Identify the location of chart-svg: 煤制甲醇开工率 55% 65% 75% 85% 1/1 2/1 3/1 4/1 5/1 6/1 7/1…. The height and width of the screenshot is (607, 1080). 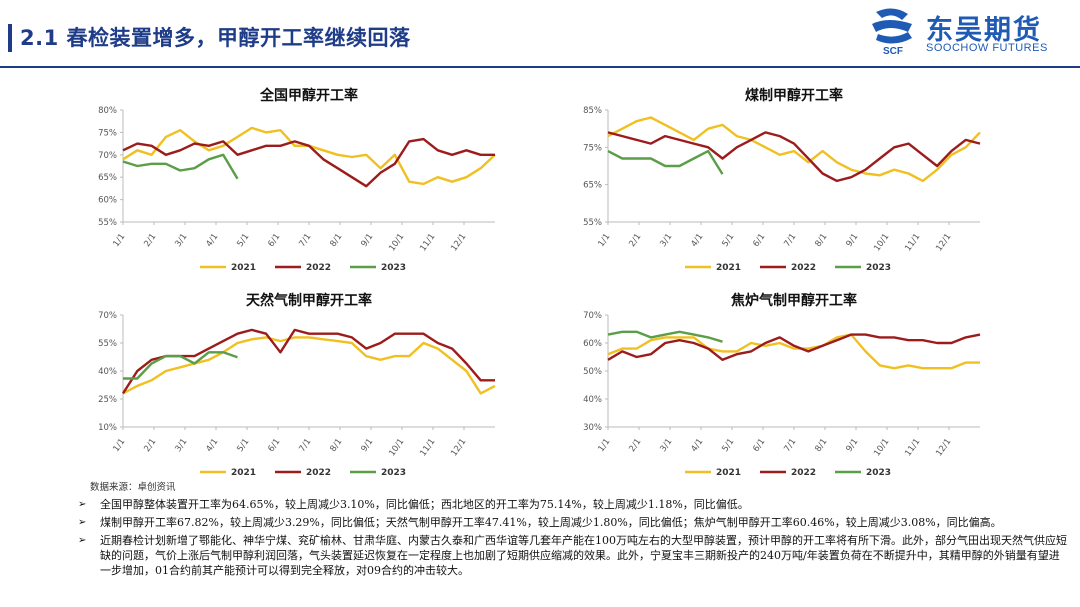
(782, 180).